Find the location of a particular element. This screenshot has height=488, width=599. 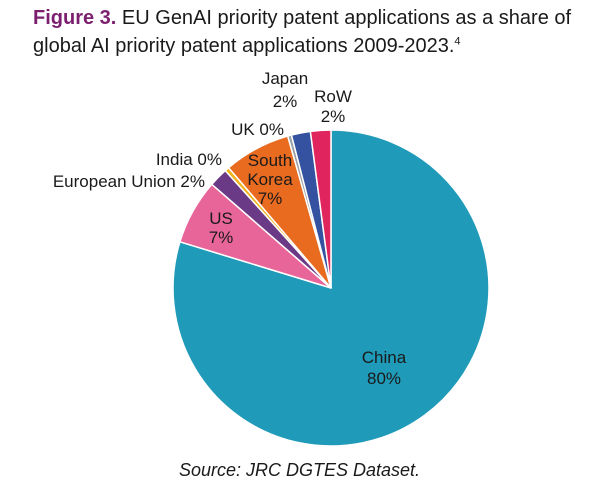

source-note: Source: JRC DGTES Dataset. is located at coordinates (299, 470).